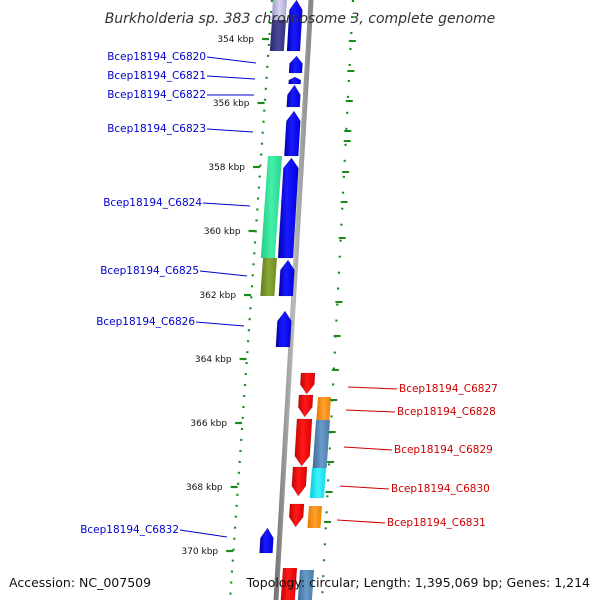 The width and height of the screenshot is (600, 600). Describe the element at coordinates (149, 271) in the screenshot. I see `forward-gene-label: Bcep18194_C6825` at that location.